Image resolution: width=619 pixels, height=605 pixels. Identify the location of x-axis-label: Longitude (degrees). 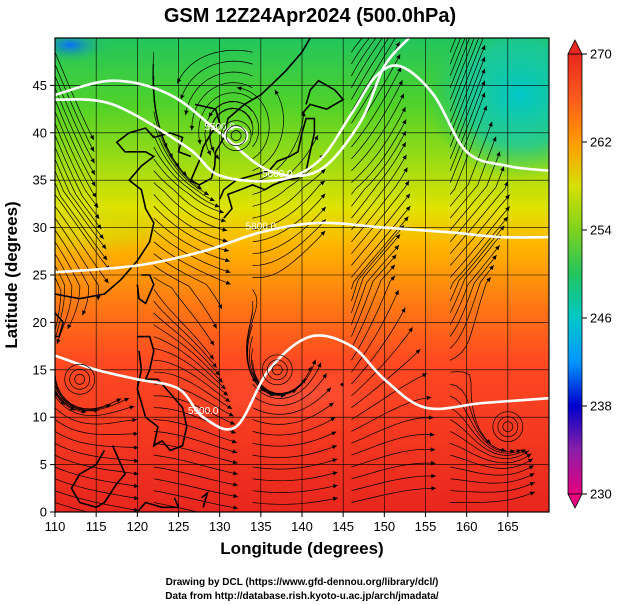
(301, 548).